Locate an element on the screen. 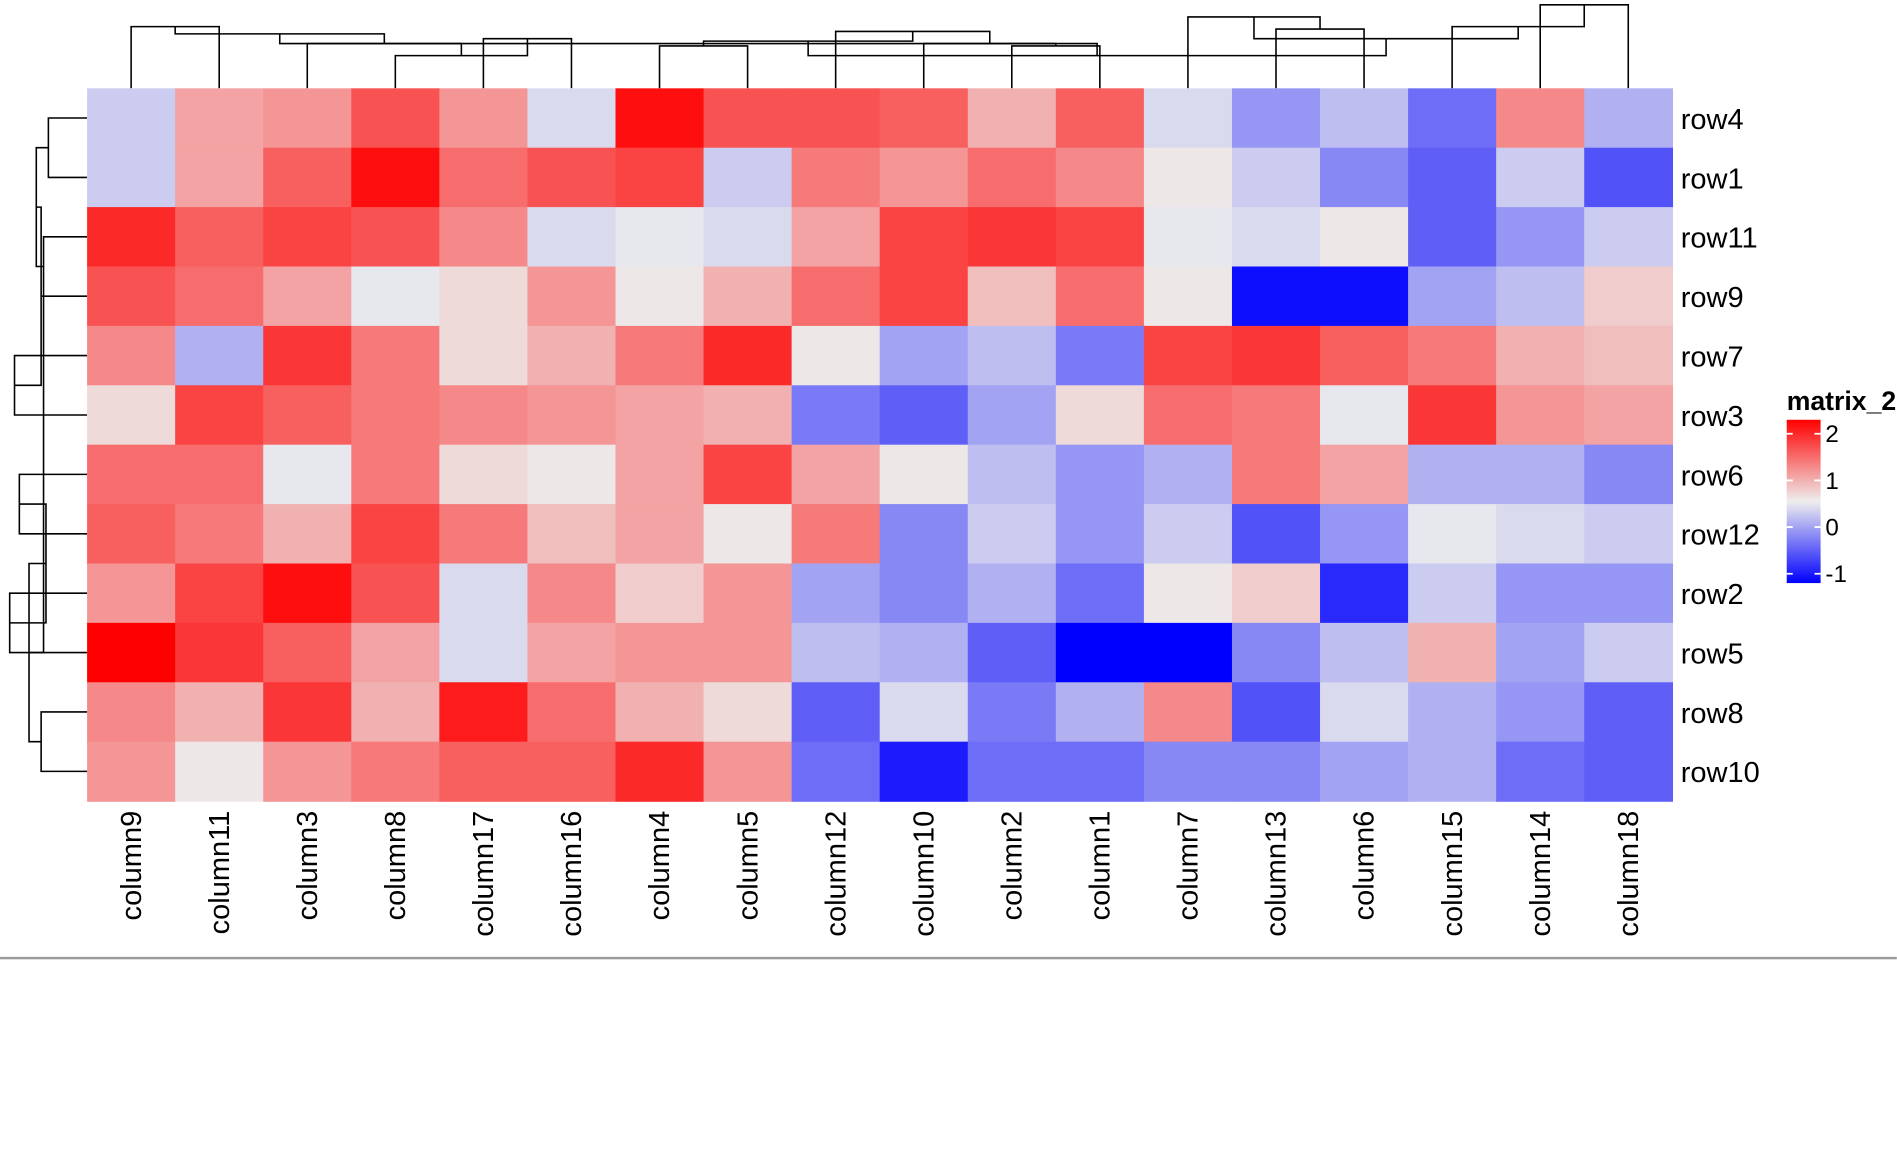 The image size is (1897, 1161). column-label: column5 is located at coordinates (748, 866).